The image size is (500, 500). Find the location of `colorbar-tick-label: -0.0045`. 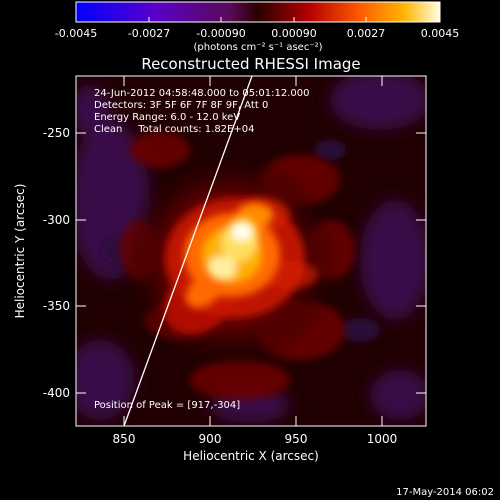

colorbar-tick-label: -0.0045 is located at coordinates (76, 33).